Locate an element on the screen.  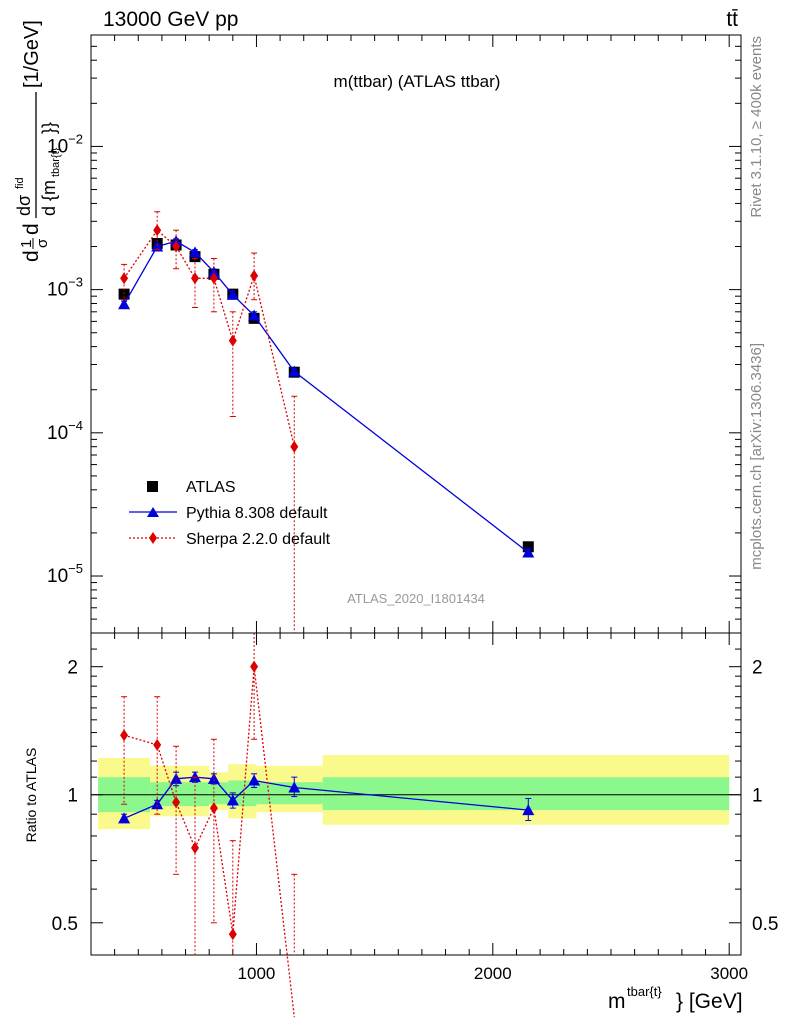
watermark: ATLAS_2020_I1801434 is located at coordinates (416, 598).